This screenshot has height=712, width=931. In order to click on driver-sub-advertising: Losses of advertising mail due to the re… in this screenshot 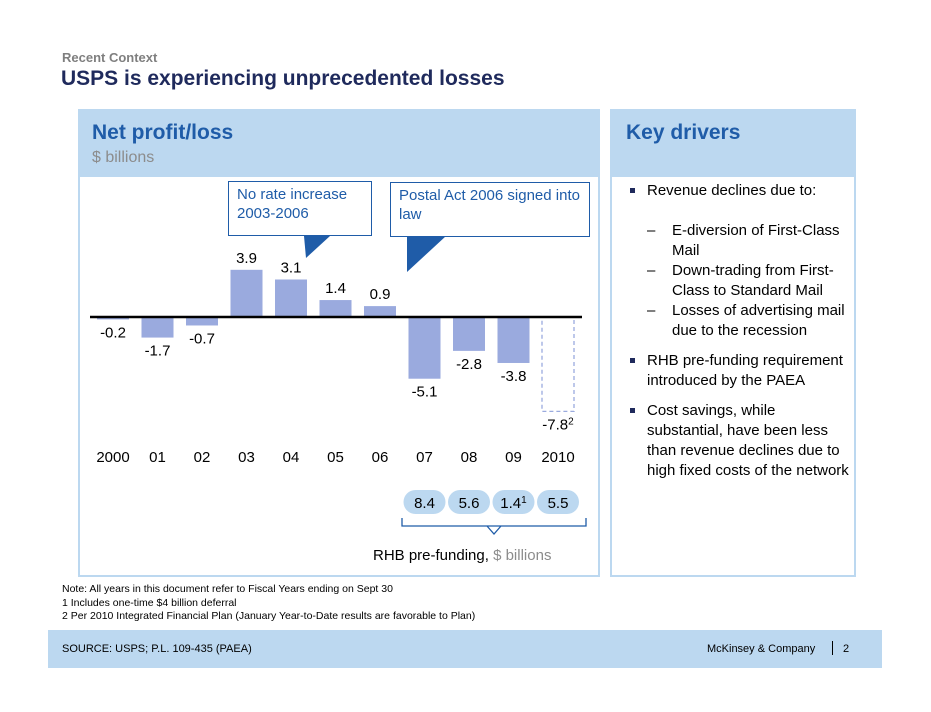, I will do `click(738, 321)`.